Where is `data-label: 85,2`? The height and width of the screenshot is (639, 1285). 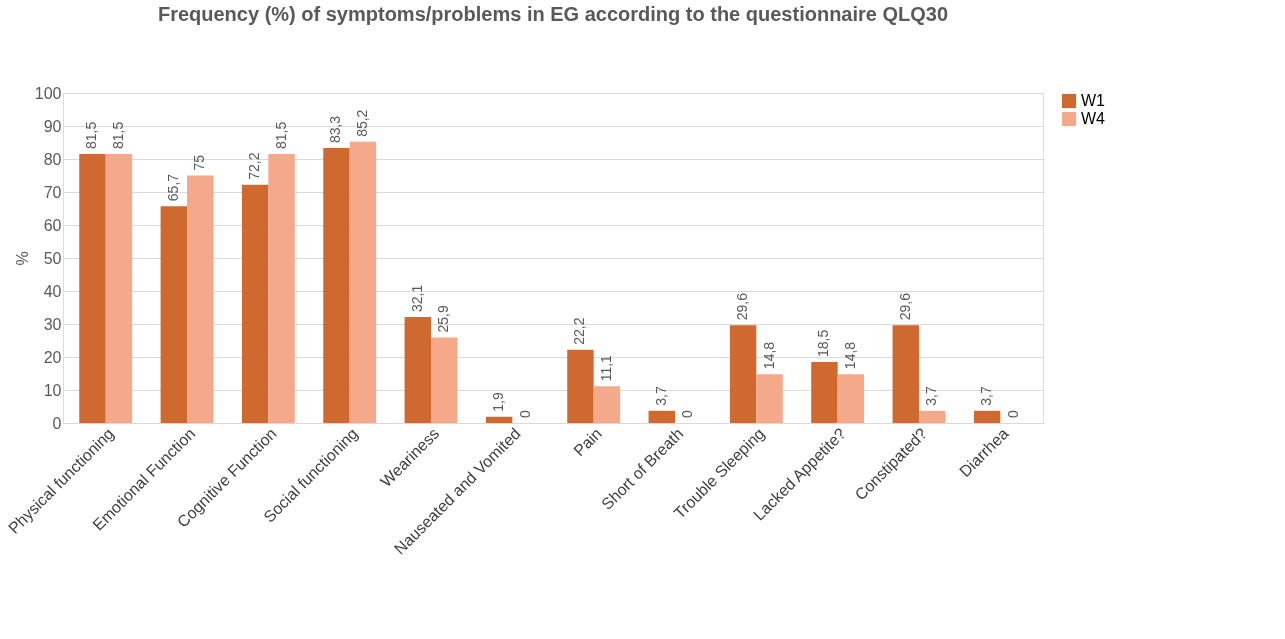 data-label: 85,2 is located at coordinates (361, 123).